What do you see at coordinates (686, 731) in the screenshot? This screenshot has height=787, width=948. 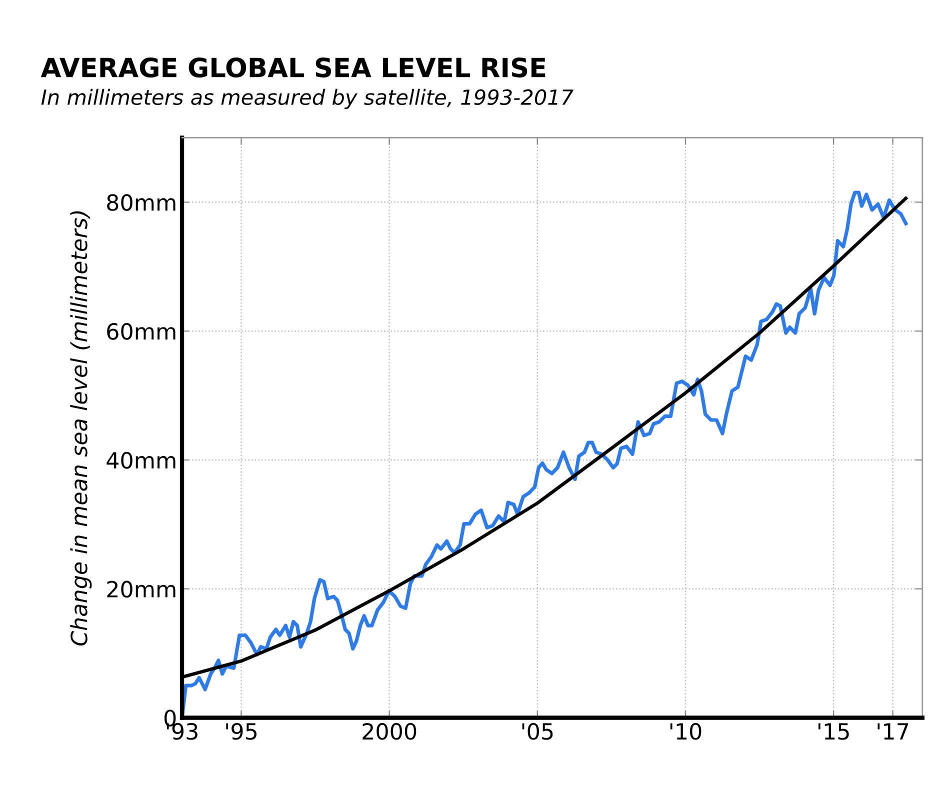 I see `x-tick-label: '10` at bounding box center [686, 731].